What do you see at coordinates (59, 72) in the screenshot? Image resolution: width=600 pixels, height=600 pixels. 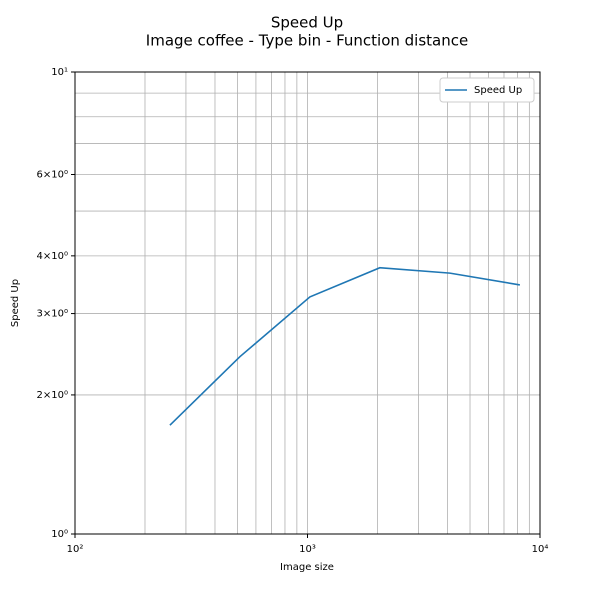 I see `y-tick-label: 10¹` at bounding box center [59, 72].